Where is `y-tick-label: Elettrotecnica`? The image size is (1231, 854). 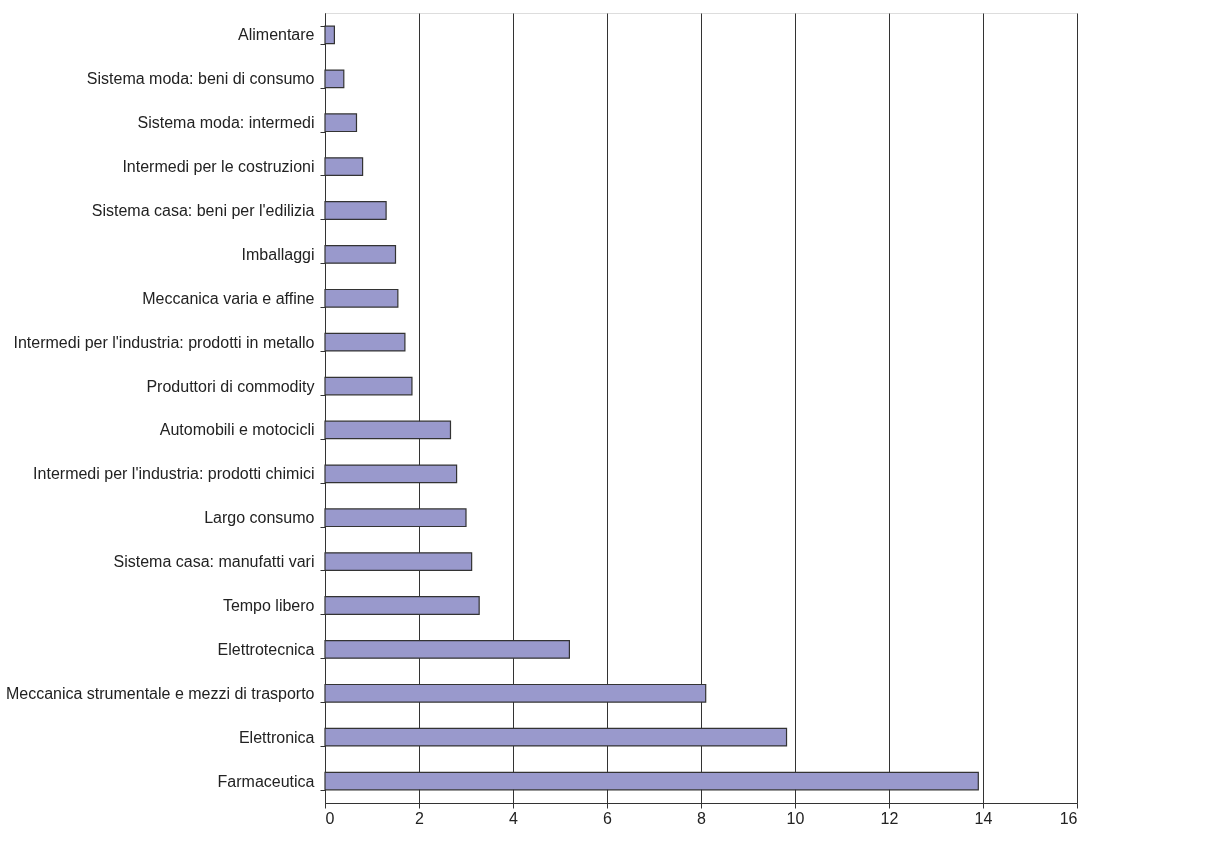
y-tick-label: Elettrotecnica is located at coordinates (266, 649).